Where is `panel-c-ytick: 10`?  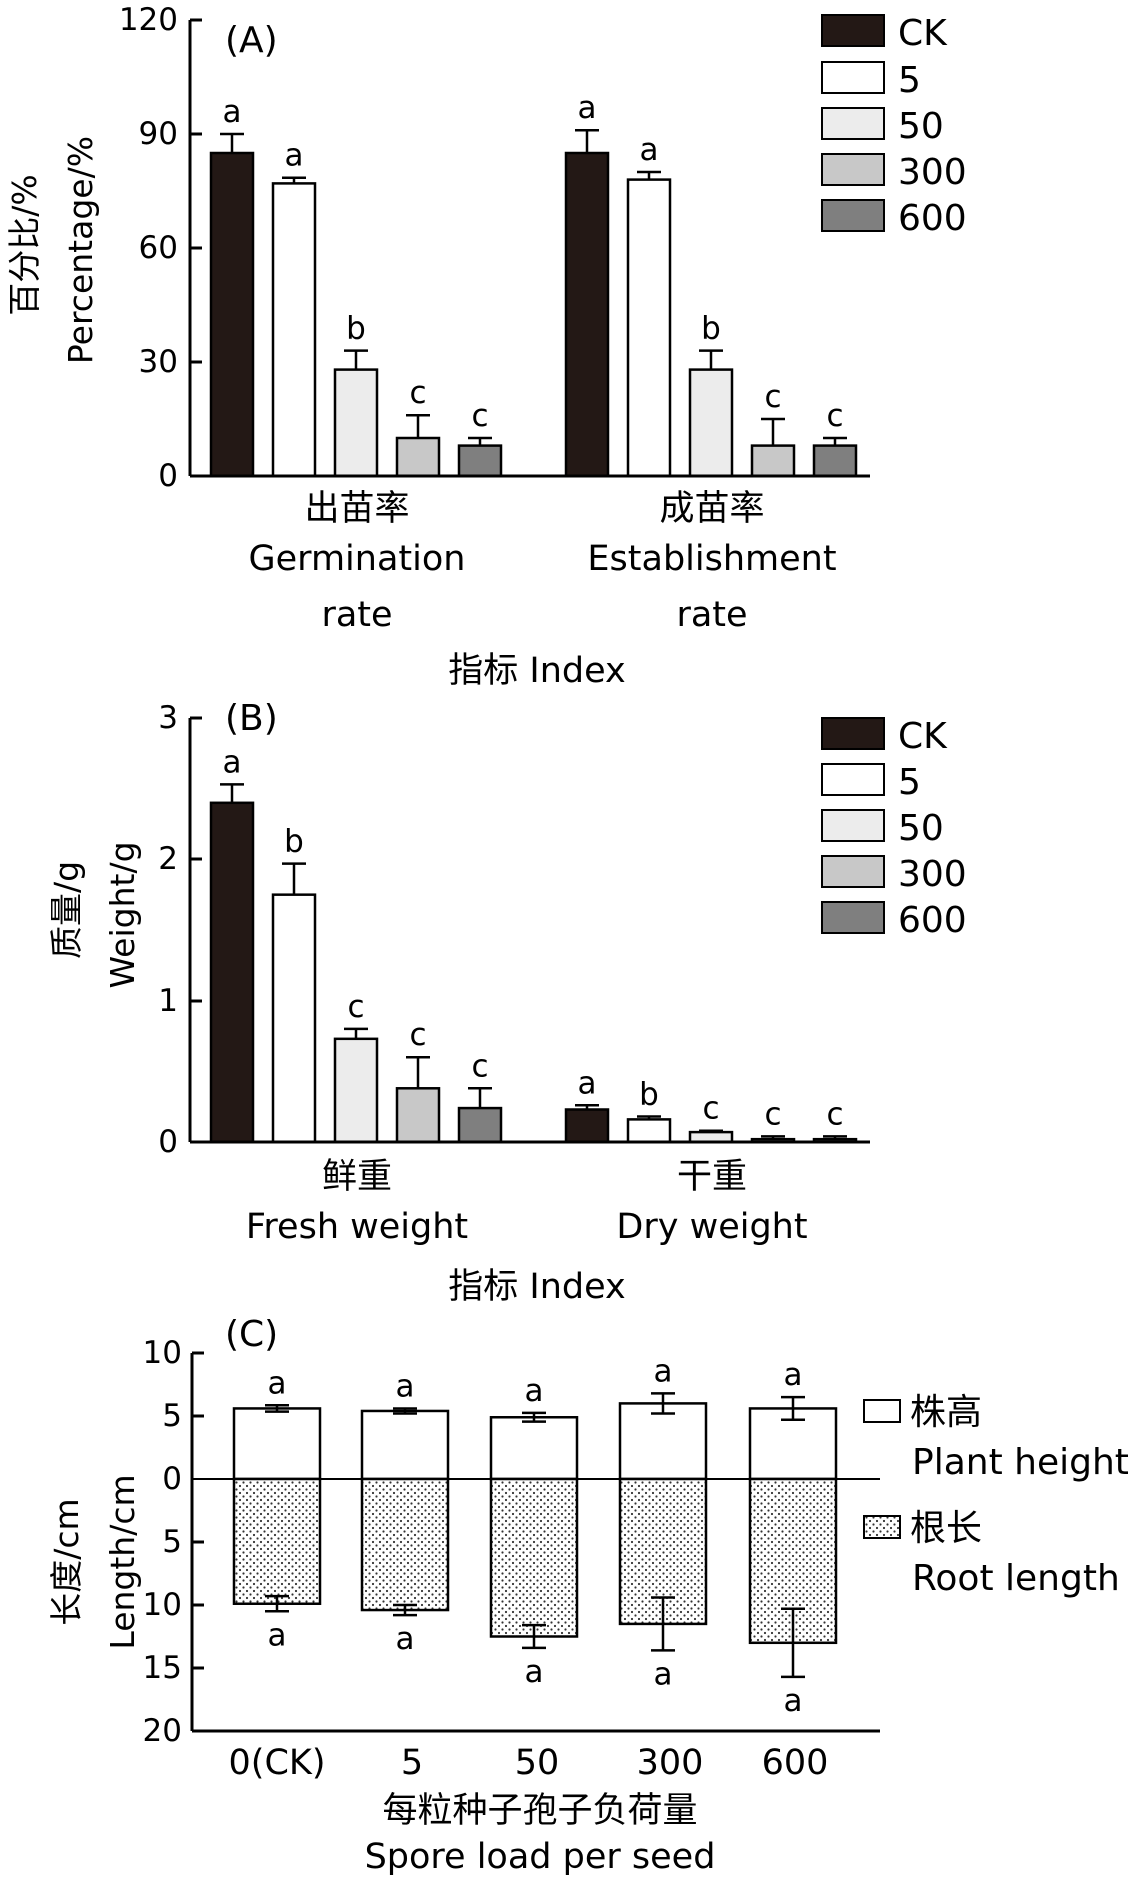
panel-c-ytick: 10 is located at coordinates (162, 1353).